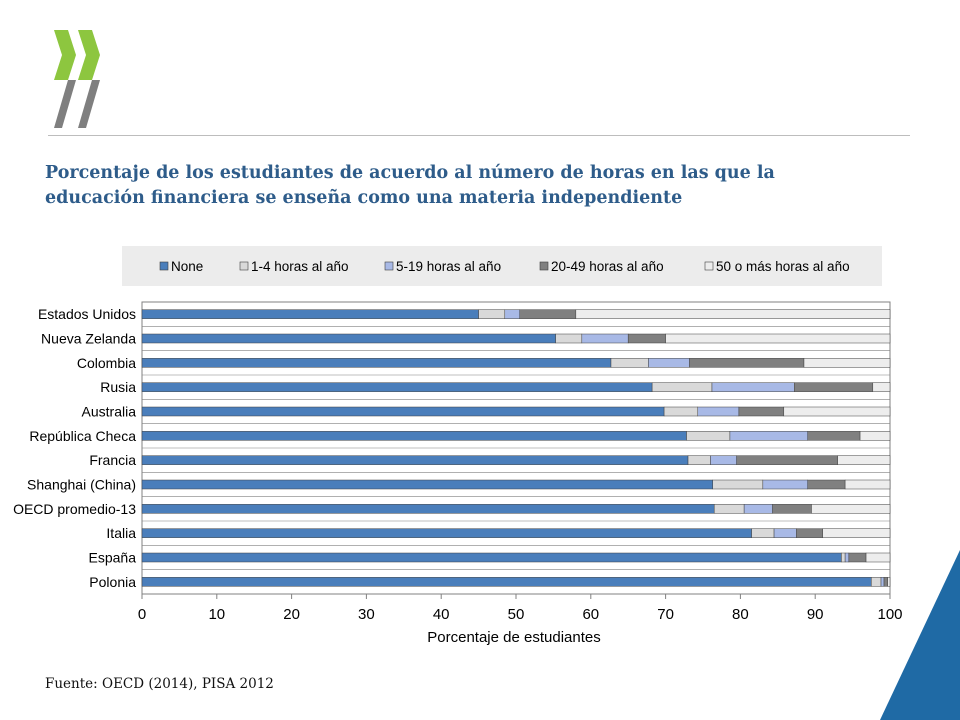  What do you see at coordinates (815, 614) in the screenshot?
I see `x-tick-label: 90` at bounding box center [815, 614].